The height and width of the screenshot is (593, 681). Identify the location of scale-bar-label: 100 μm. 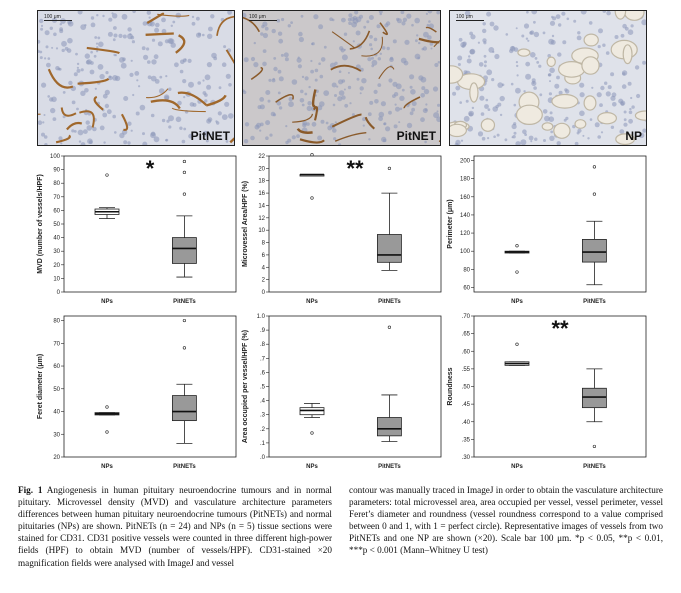
(464, 17).